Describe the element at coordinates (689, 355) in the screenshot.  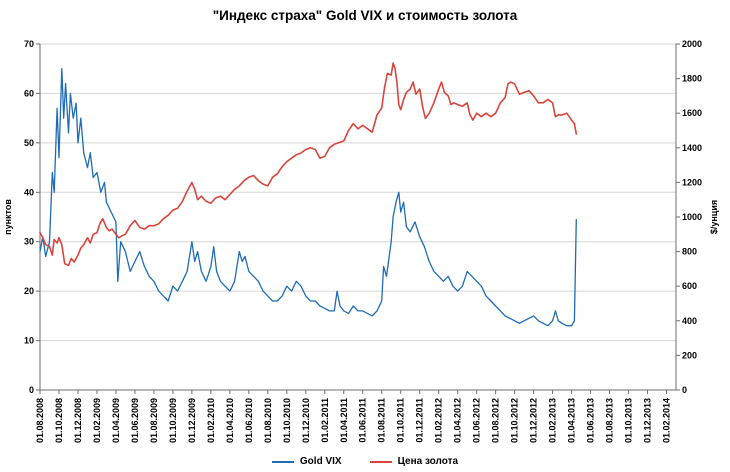
I see `right-axis-tick-label: 200` at that location.